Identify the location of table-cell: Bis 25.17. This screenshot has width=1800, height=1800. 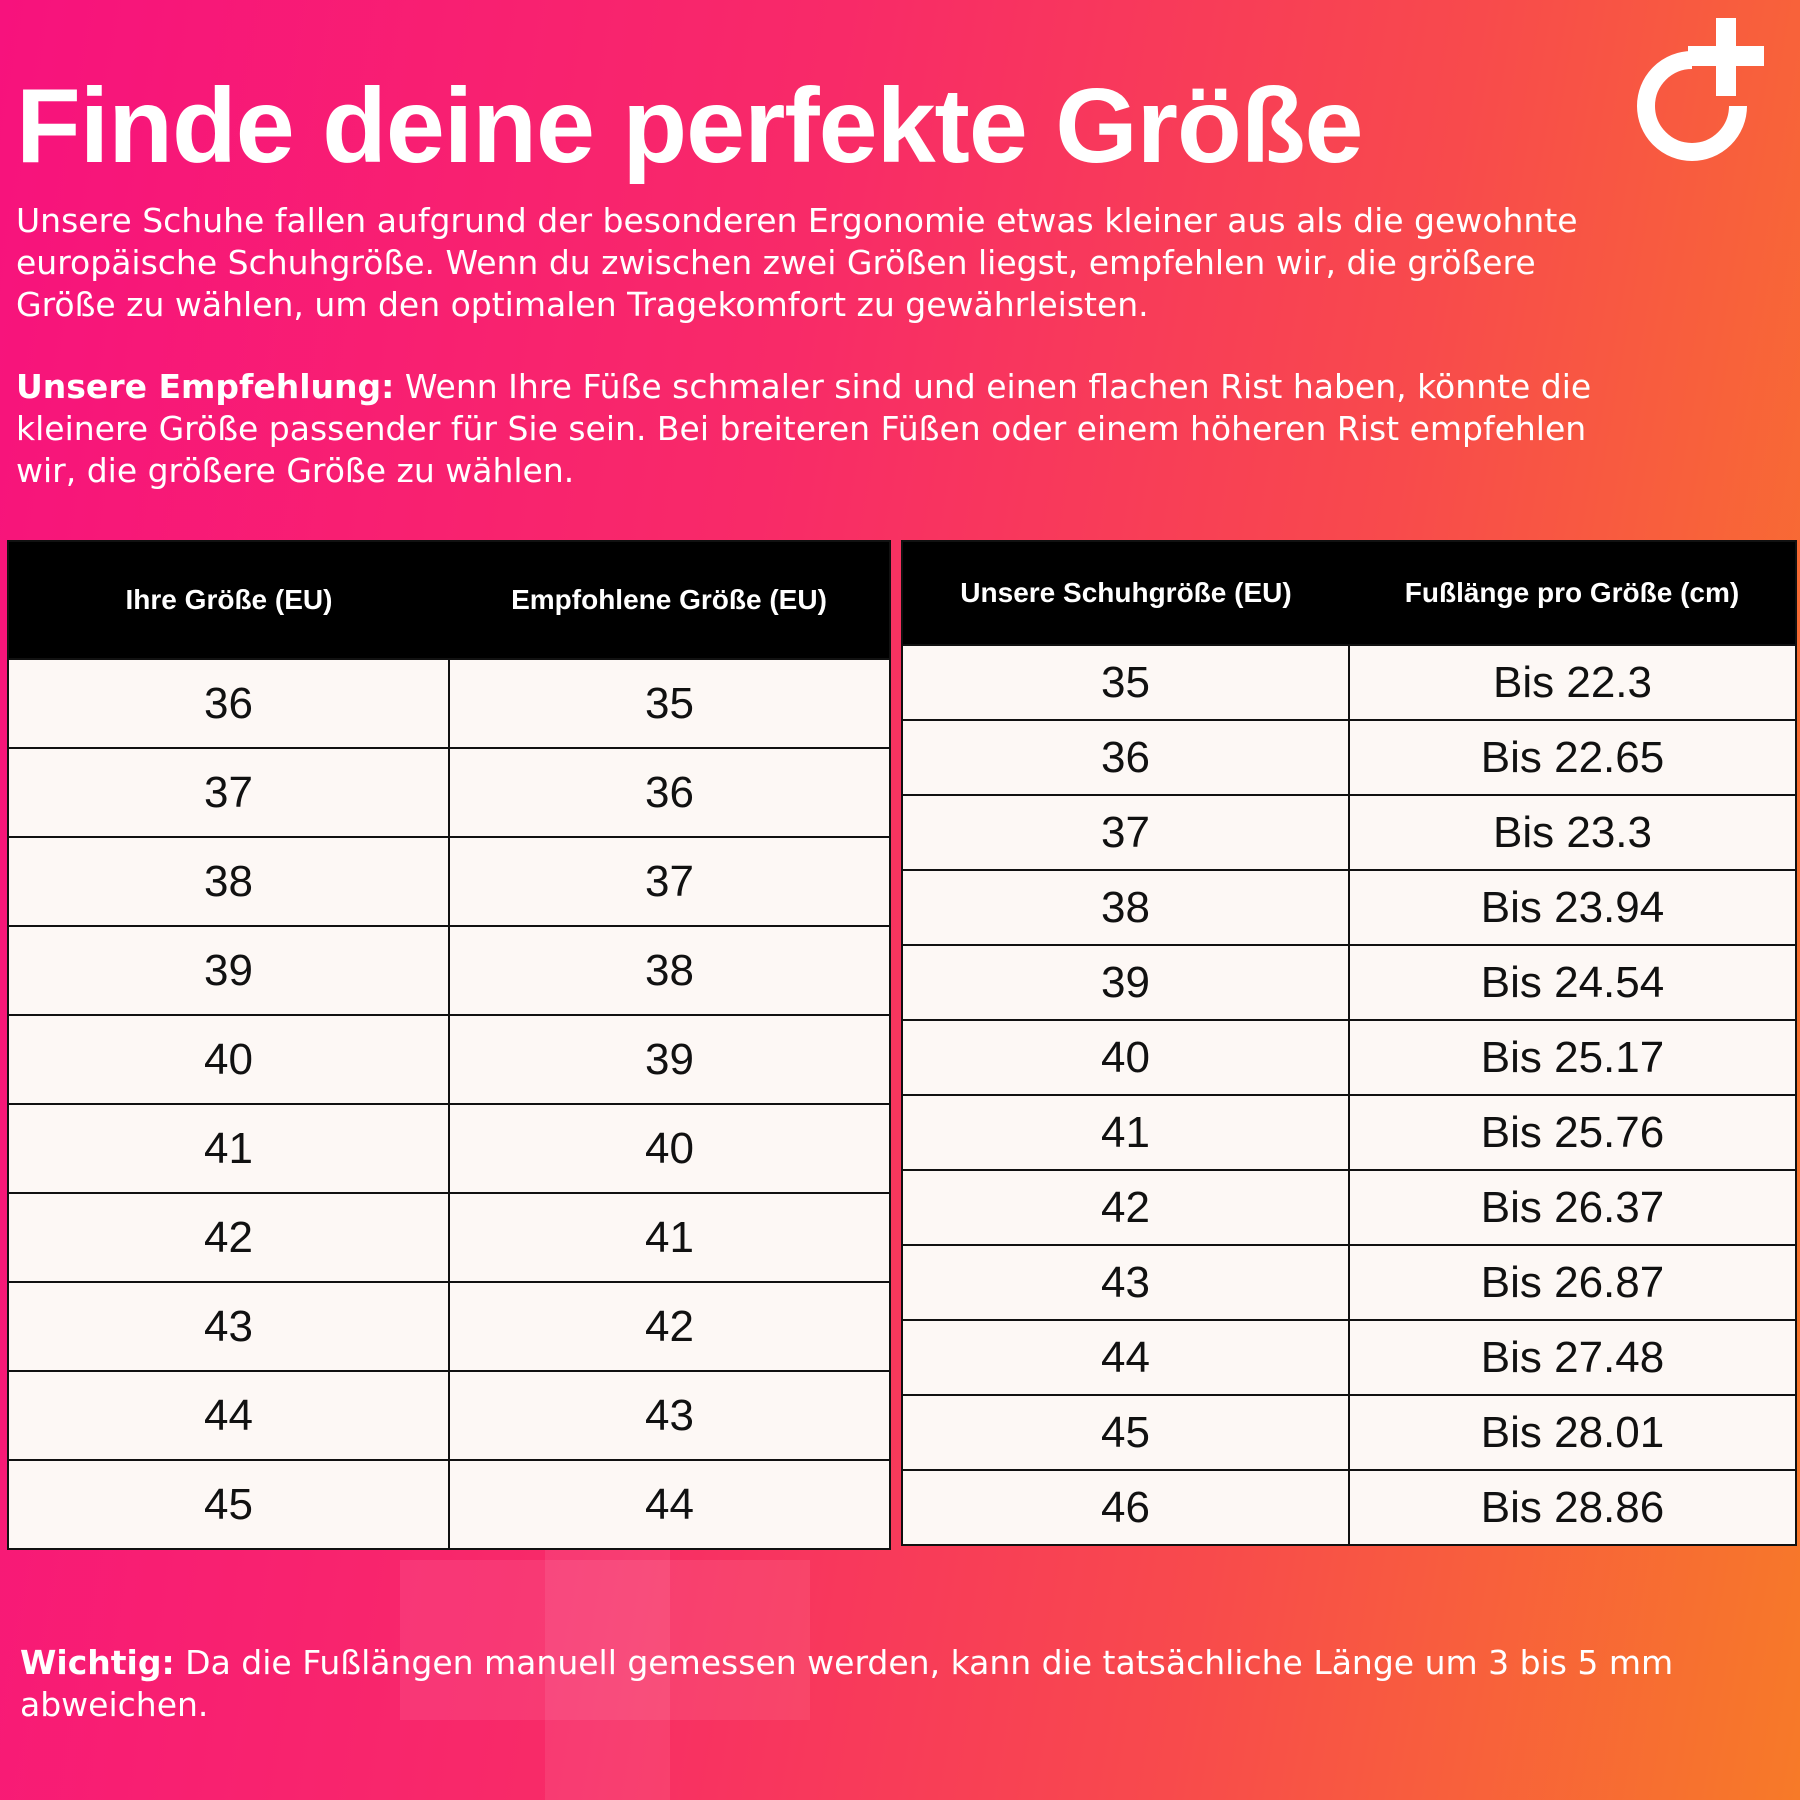
(1572, 1057).